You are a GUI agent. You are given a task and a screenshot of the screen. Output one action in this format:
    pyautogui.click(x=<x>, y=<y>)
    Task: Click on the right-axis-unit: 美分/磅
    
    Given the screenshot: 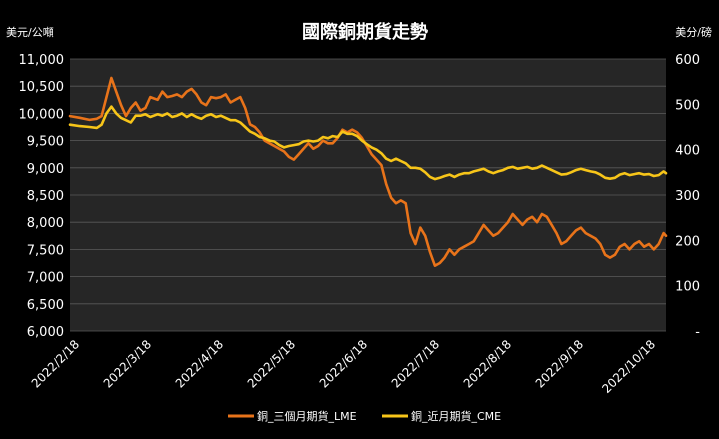 What is the action you would take?
    pyautogui.click(x=693, y=32)
    